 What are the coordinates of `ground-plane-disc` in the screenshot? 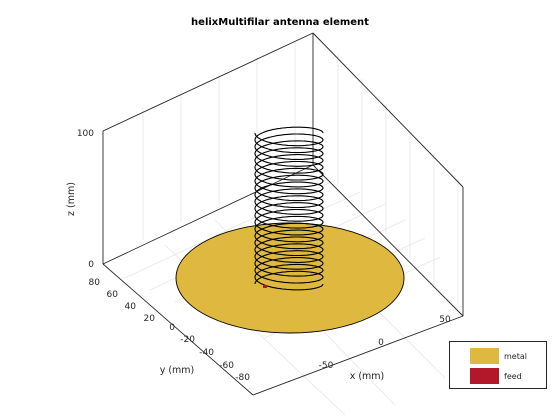 It's located at (290, 278).